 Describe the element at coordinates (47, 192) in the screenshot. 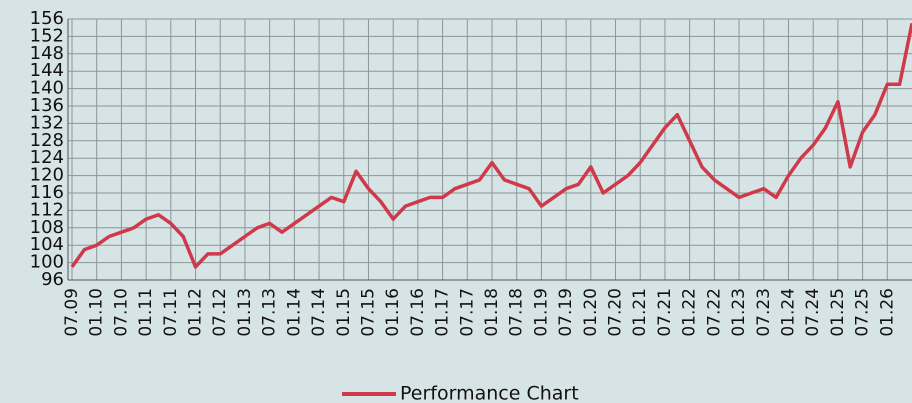

I see `y-tick-label: 116` at that location.